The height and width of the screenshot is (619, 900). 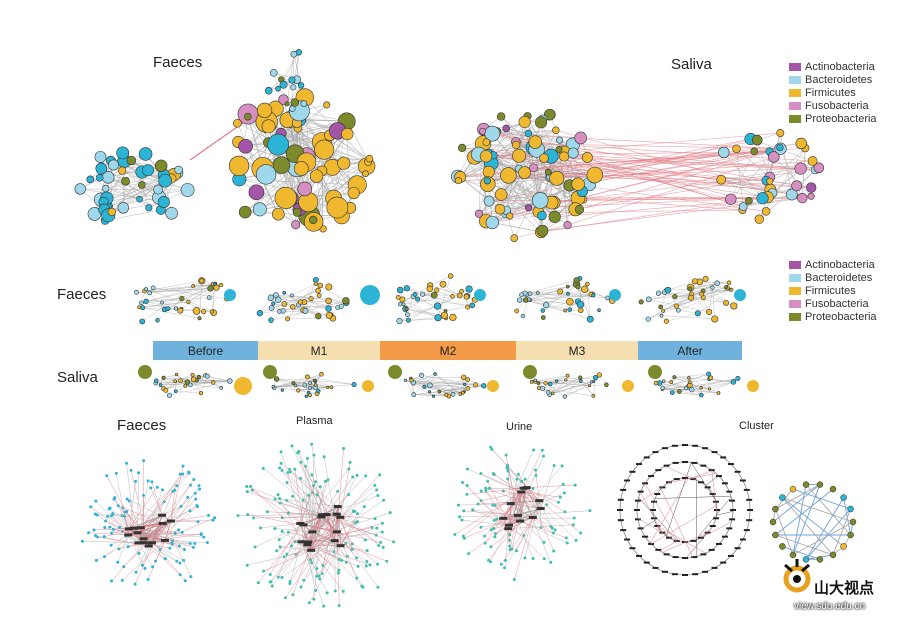 I want to click on legend-swatch, so click(x=795, y=105).